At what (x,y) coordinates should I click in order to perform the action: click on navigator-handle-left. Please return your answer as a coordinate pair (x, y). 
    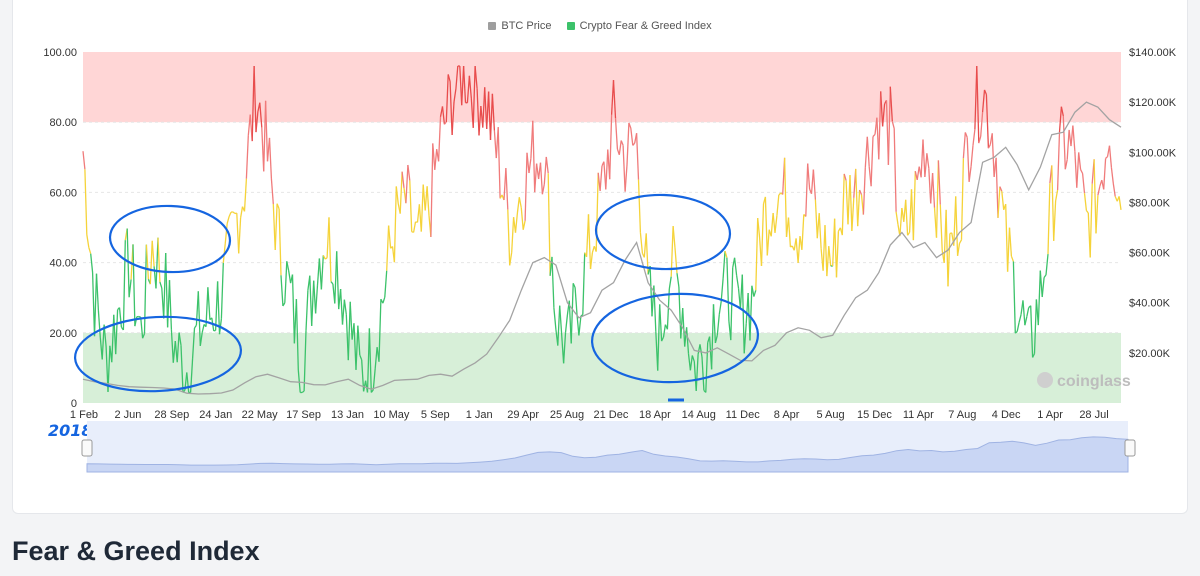
    Looking at the image, I should click on (87, 448).